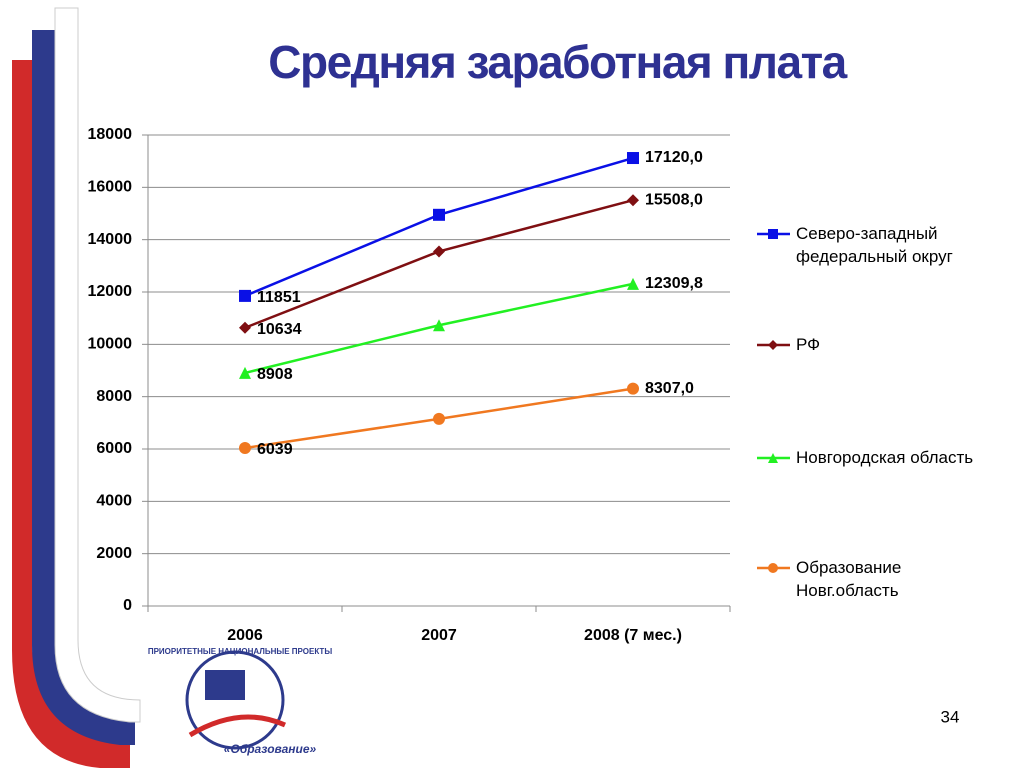 The image size is (1024, 768). Describe the element at coordinates (874, 245) in the screenshot. I see `legend-label: Северо-западный федеральный округ` at that location.